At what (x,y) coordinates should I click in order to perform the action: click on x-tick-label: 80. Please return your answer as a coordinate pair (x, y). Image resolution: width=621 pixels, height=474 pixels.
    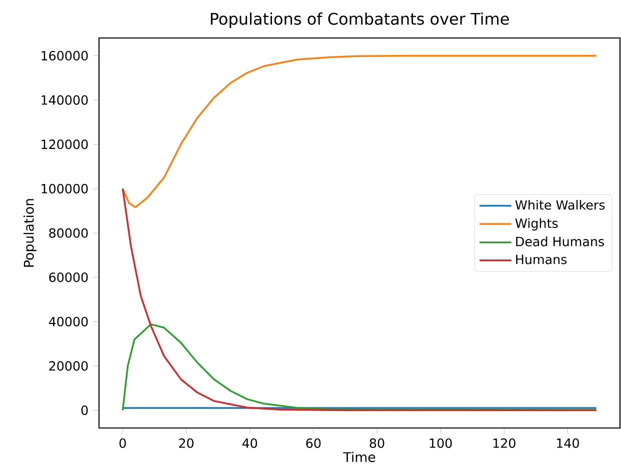
    Looking at the image, I should click on (377, 443).